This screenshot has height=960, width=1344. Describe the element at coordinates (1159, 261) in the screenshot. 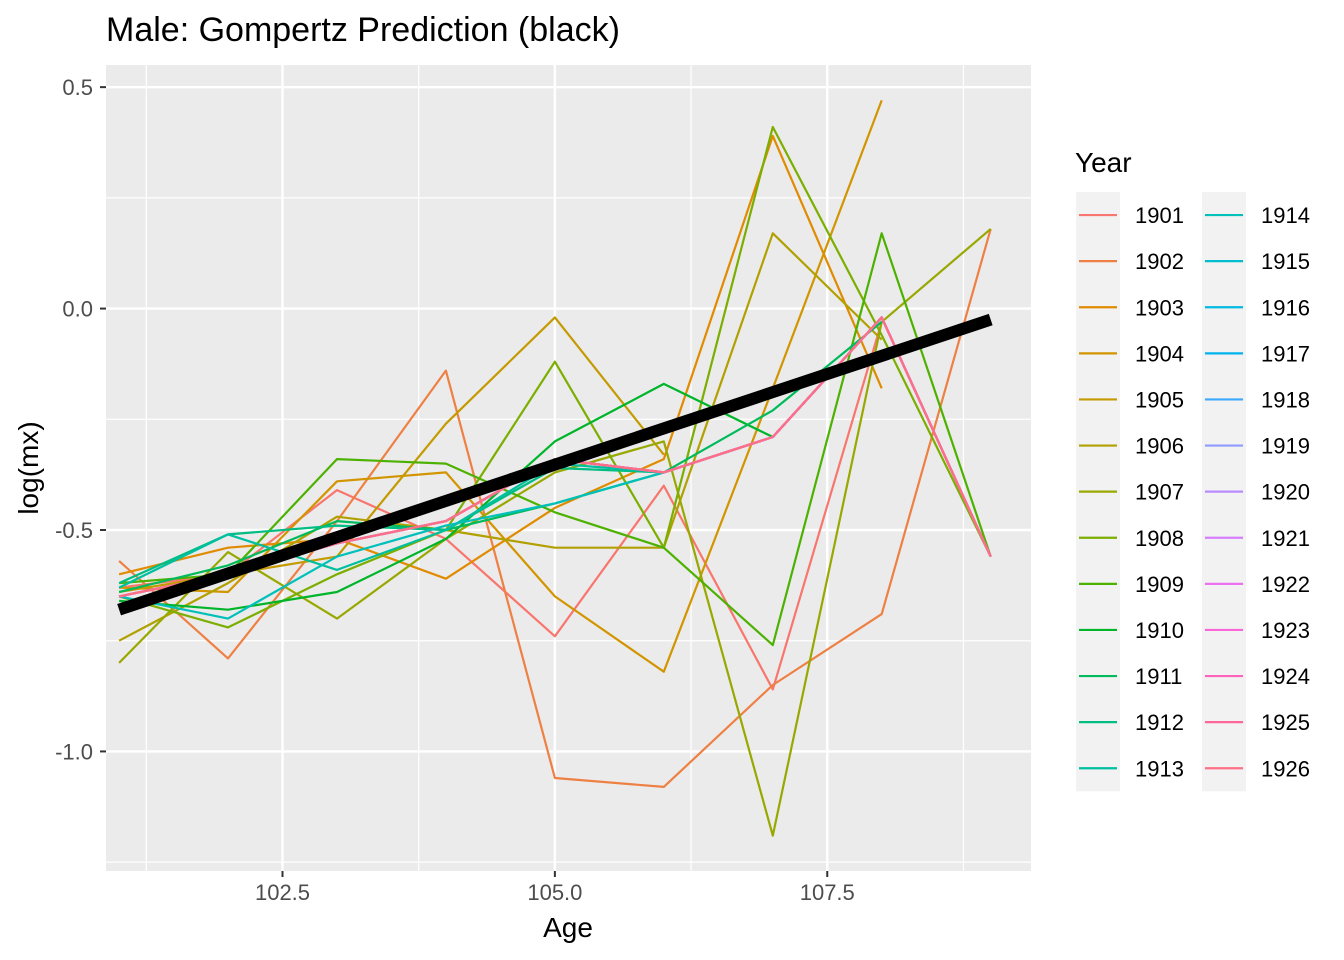

I see `legend-label-1902: 1902` at that location.